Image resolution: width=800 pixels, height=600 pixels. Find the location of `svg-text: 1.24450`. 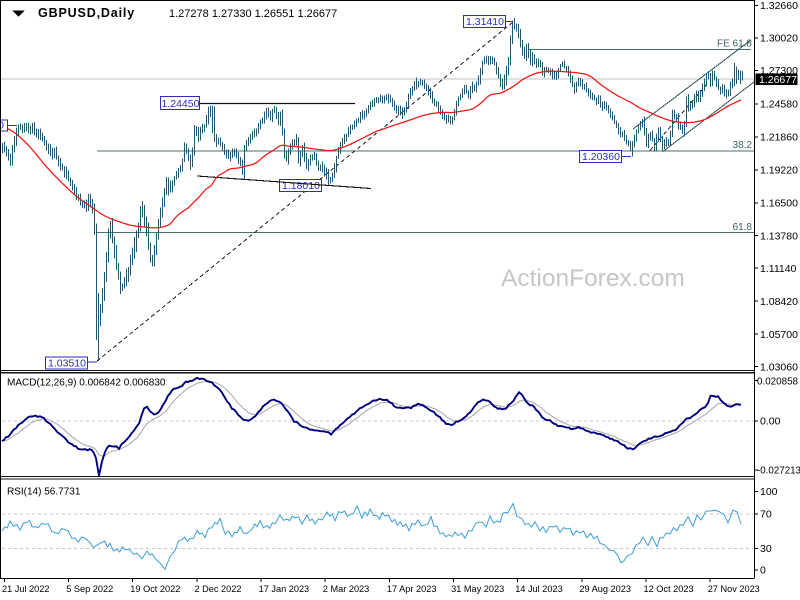

svg-text: 1.24450 is located at coordinates (181, 104).